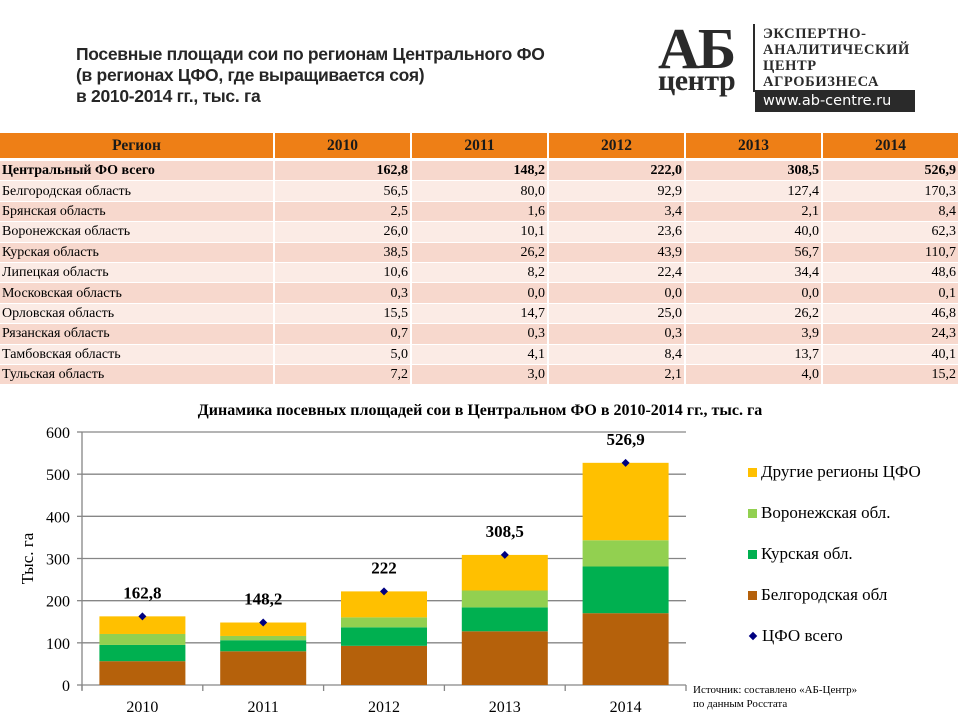 Image resolution: width=960 pixels, height=720 pixels. I want to click on value-cell-2011: 148,2, so click(480, 170).